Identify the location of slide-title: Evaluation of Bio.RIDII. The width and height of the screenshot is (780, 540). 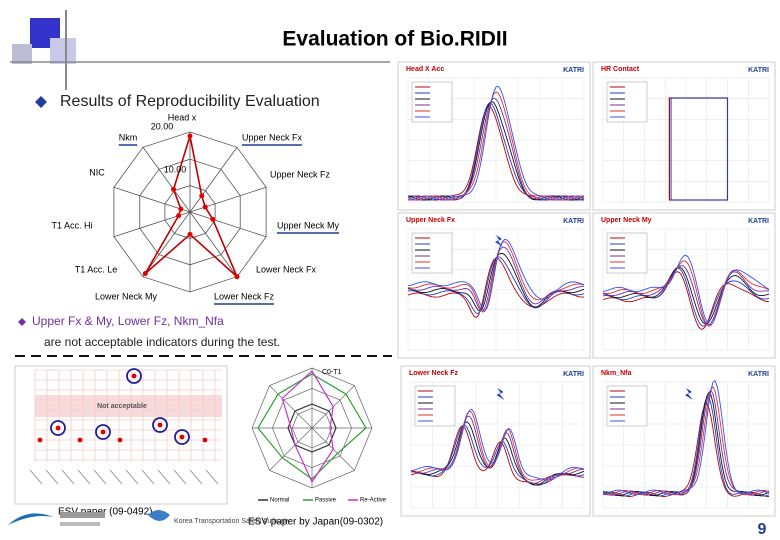
(394, 39).